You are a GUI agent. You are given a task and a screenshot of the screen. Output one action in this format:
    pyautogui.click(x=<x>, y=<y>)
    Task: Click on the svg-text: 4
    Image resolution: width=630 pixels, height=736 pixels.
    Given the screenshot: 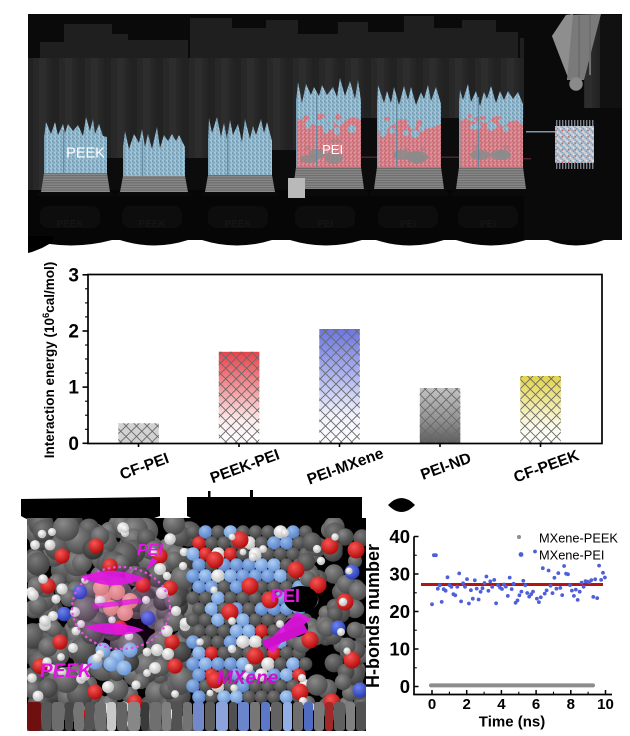 What is the action you would take?
    pyautogui.click(x=501, y=704)
    